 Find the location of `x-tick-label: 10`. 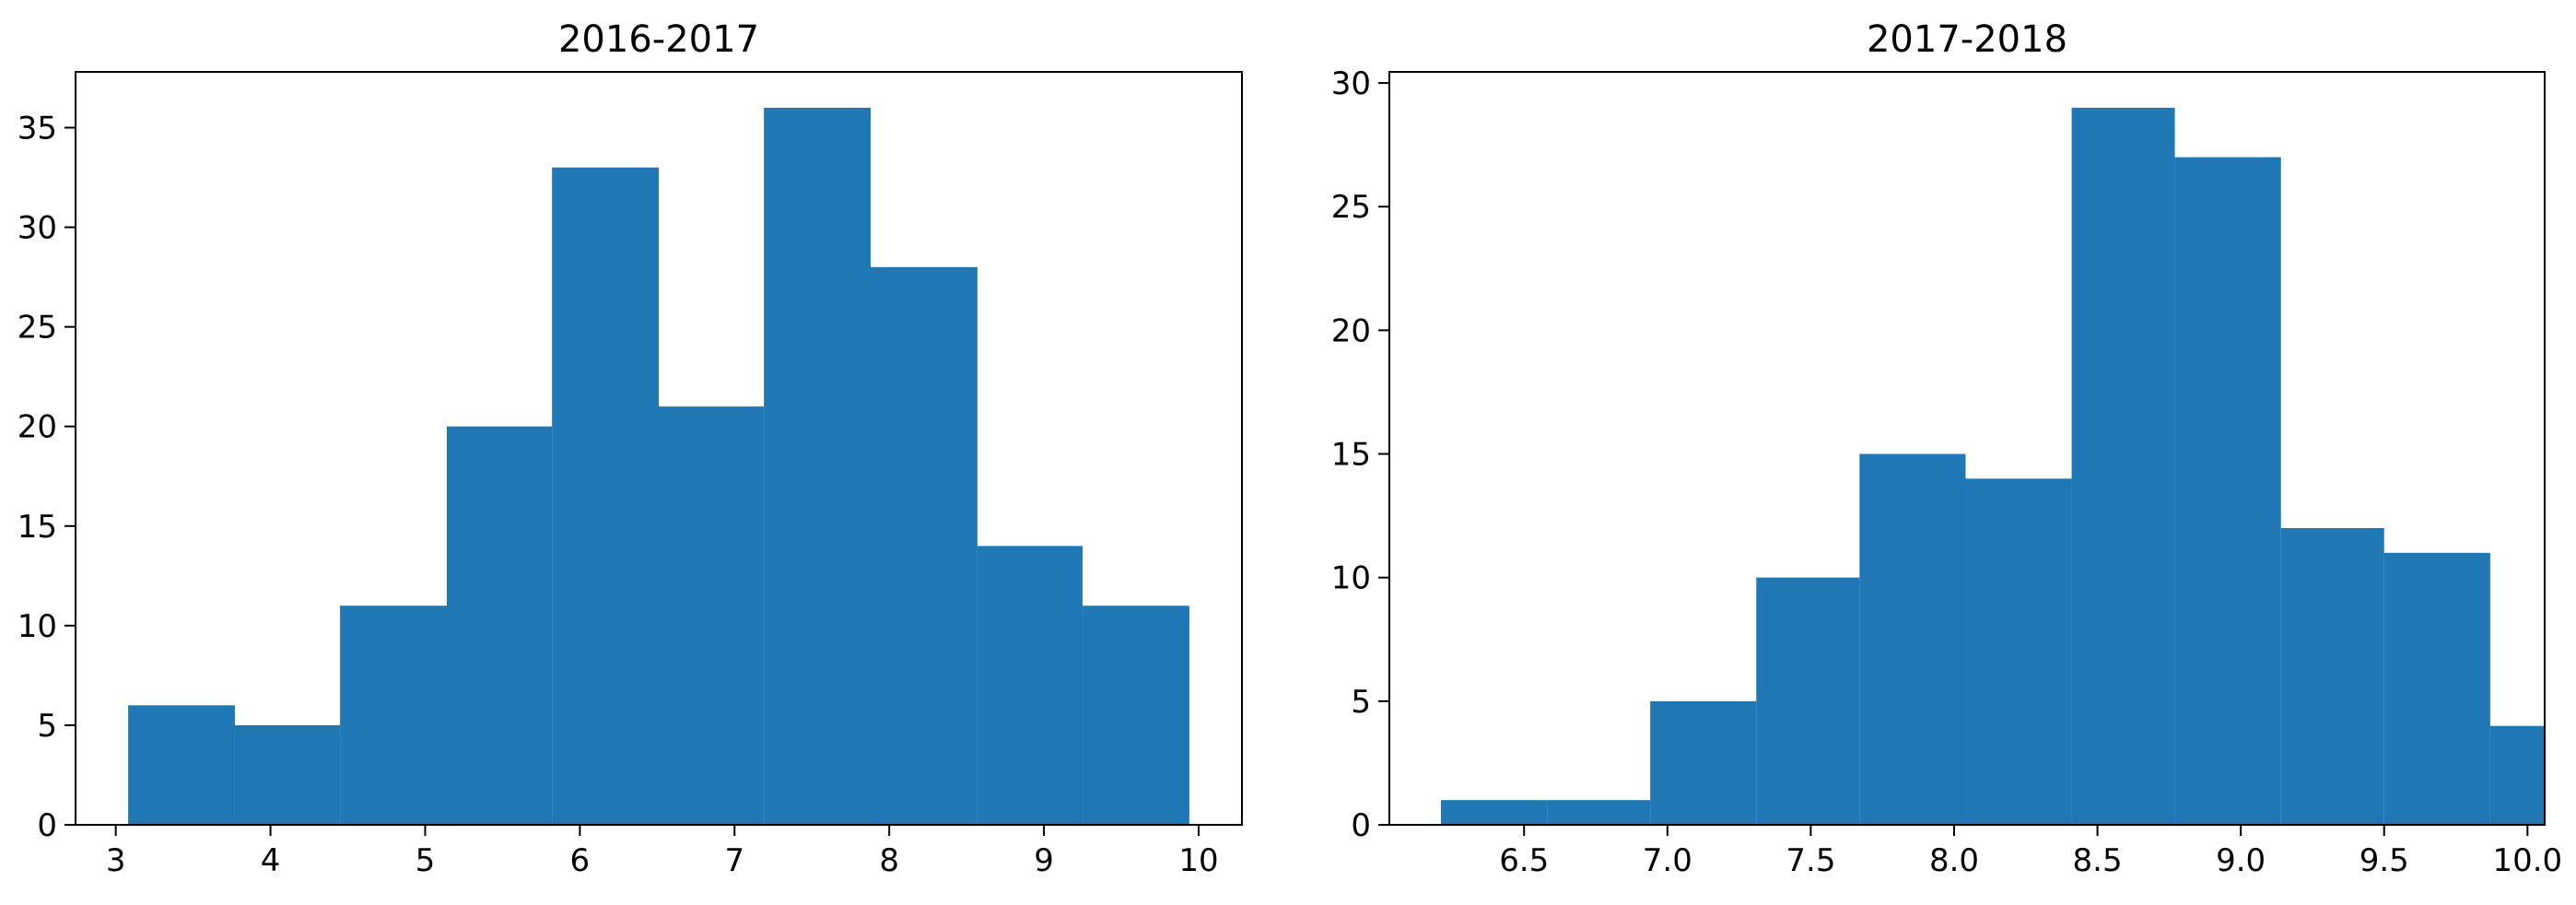

x-tick-label: 10 is located at coordinates (1198, 860).